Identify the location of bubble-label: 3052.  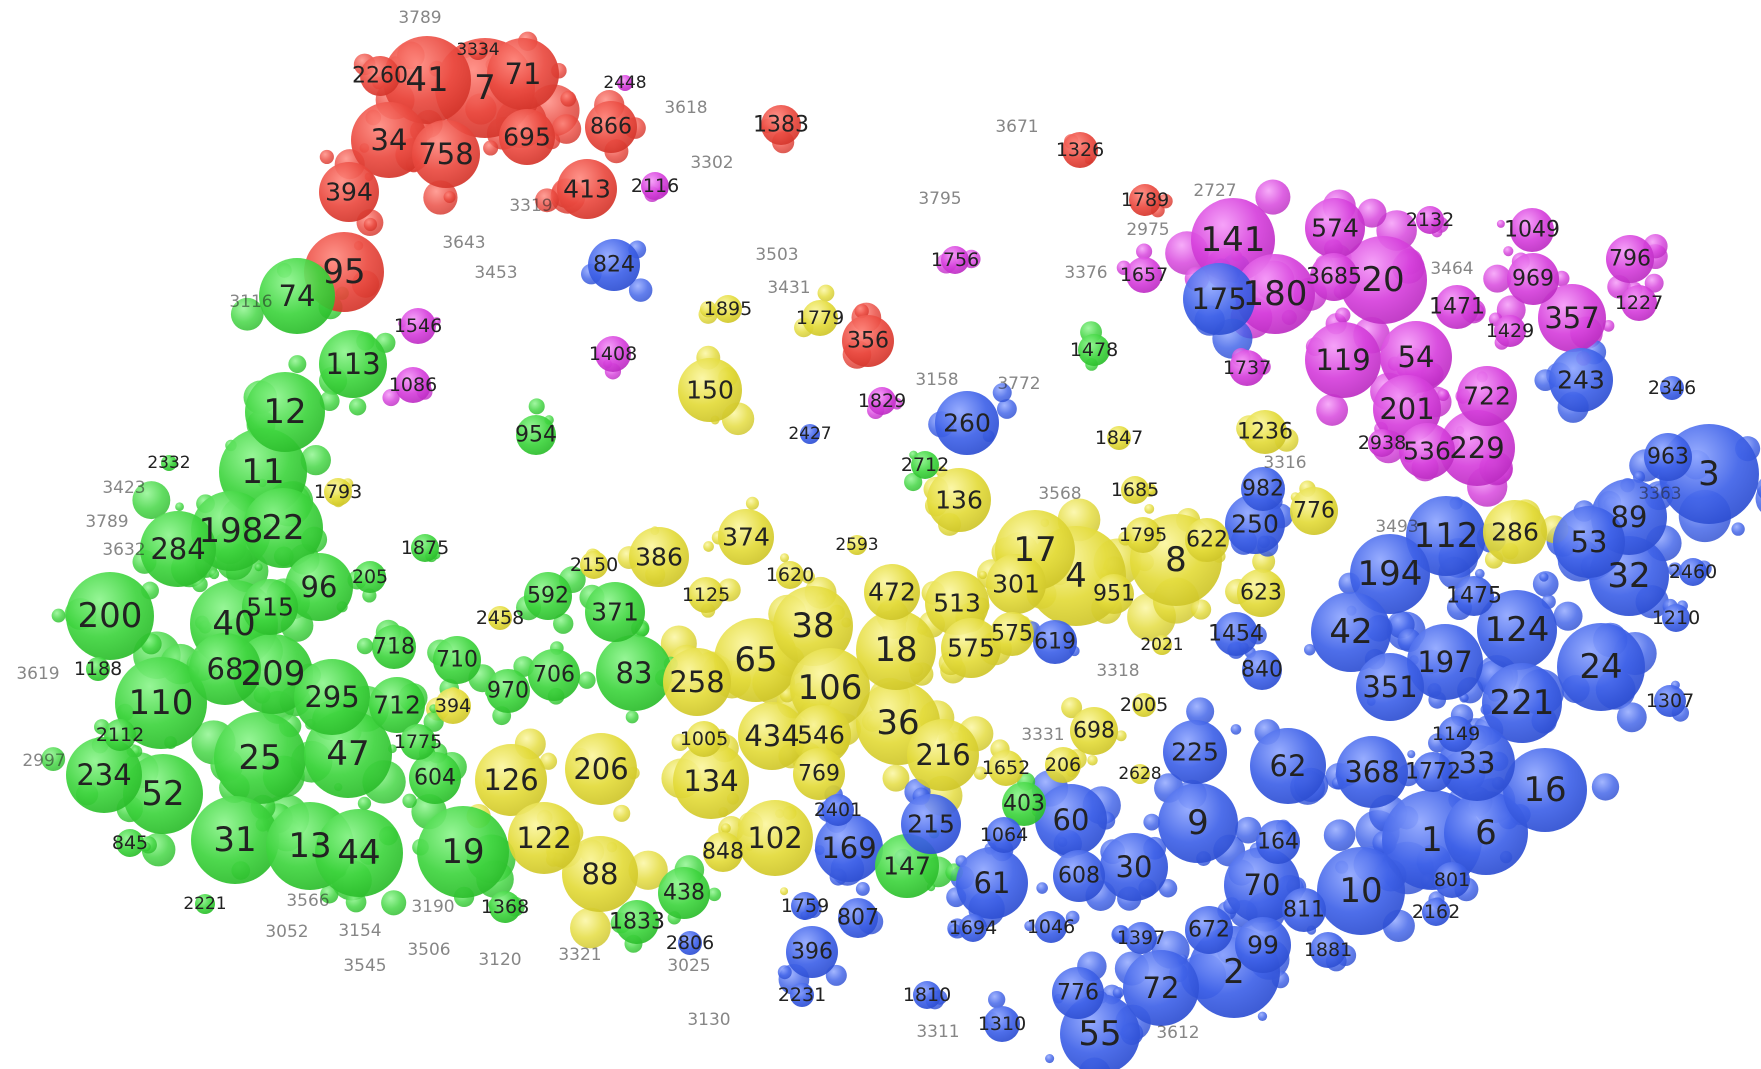
(286, 932).